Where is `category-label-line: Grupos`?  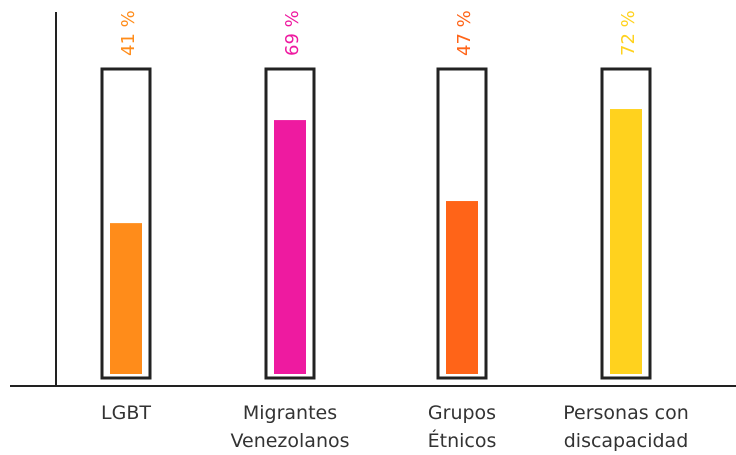
category-label-line: Grupos is located at coordinates (462, 413).